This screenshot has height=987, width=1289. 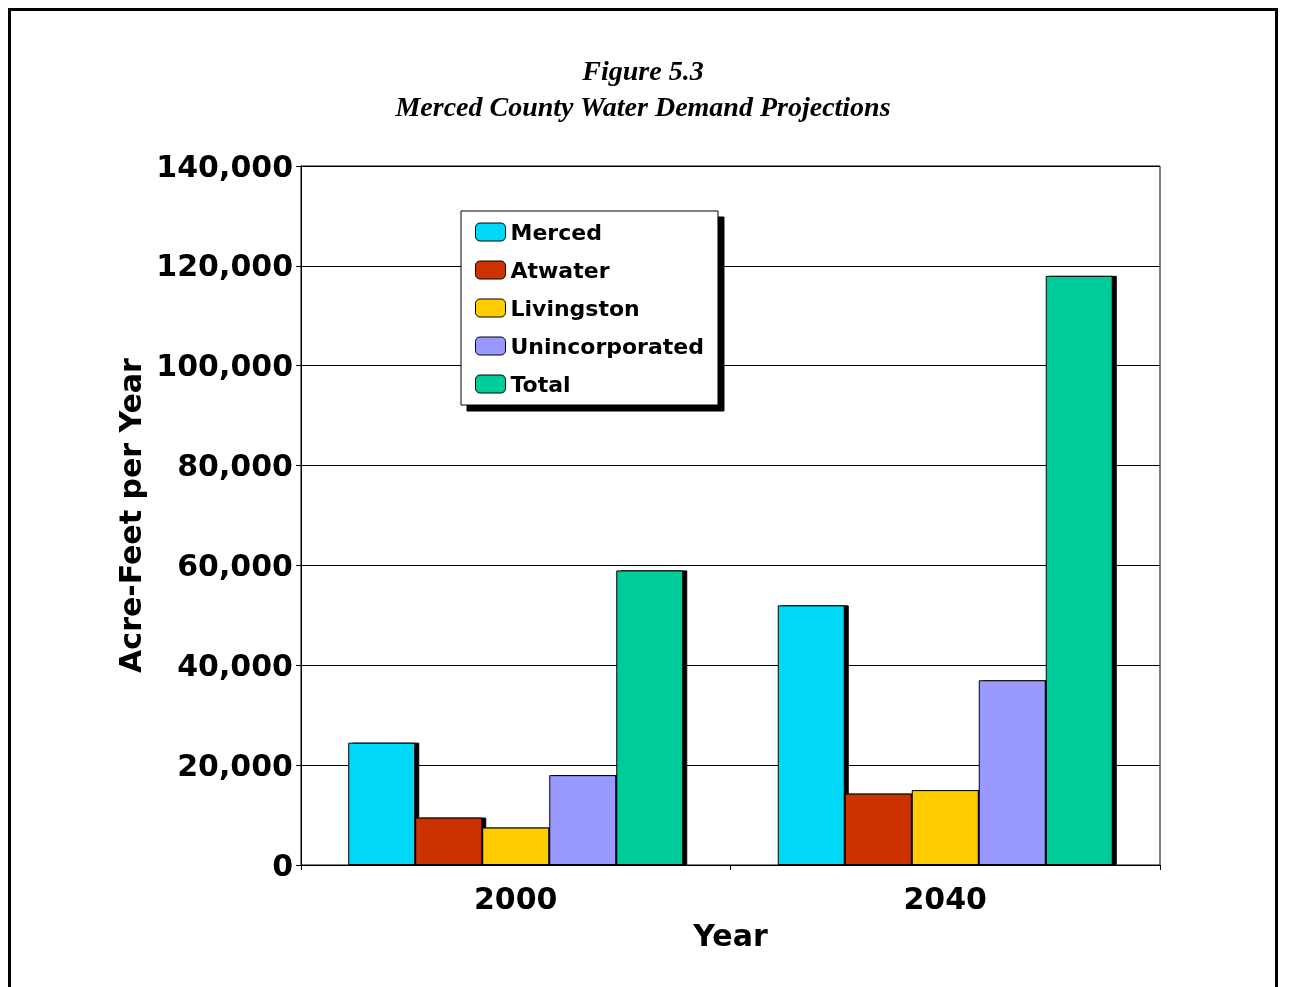 I want to click on legend-label: Merced, so click(x=556, y=232).